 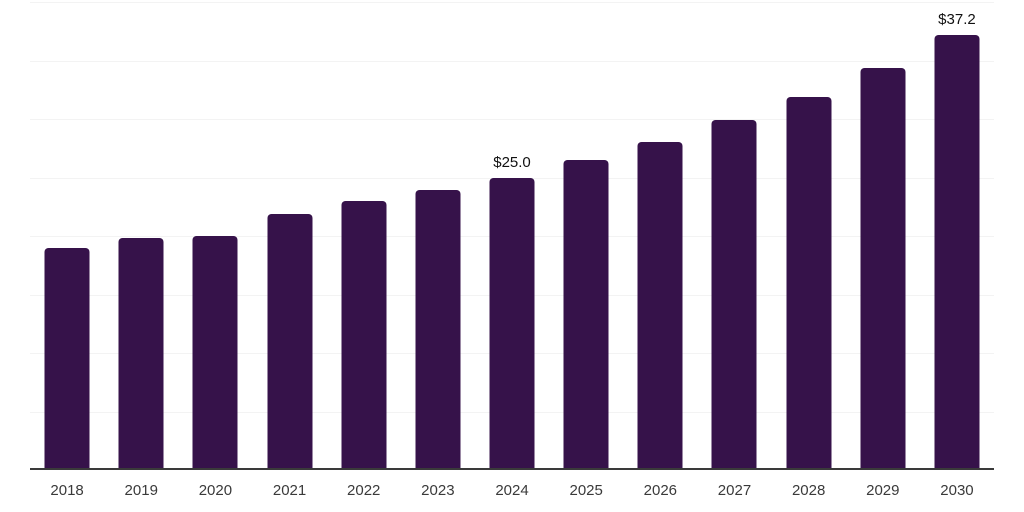 What do you see at coordinates (512, 323) in the screenshot?
I see `bar-2024` at bounding box center [512, 323].